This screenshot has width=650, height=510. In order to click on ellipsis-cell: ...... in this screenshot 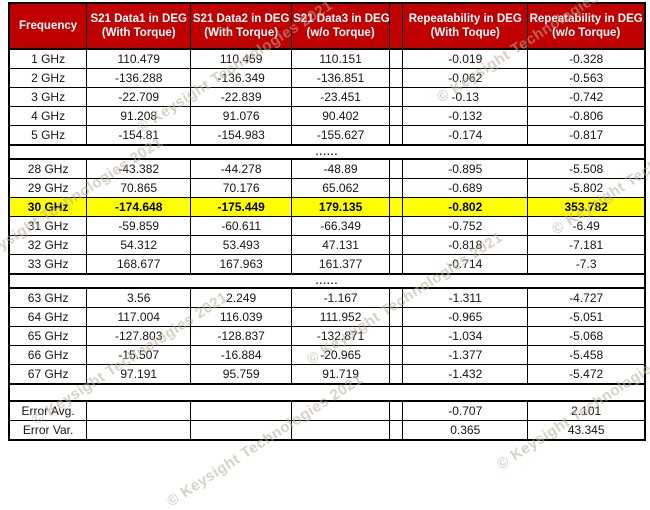, I will do `click(327, 281)`.